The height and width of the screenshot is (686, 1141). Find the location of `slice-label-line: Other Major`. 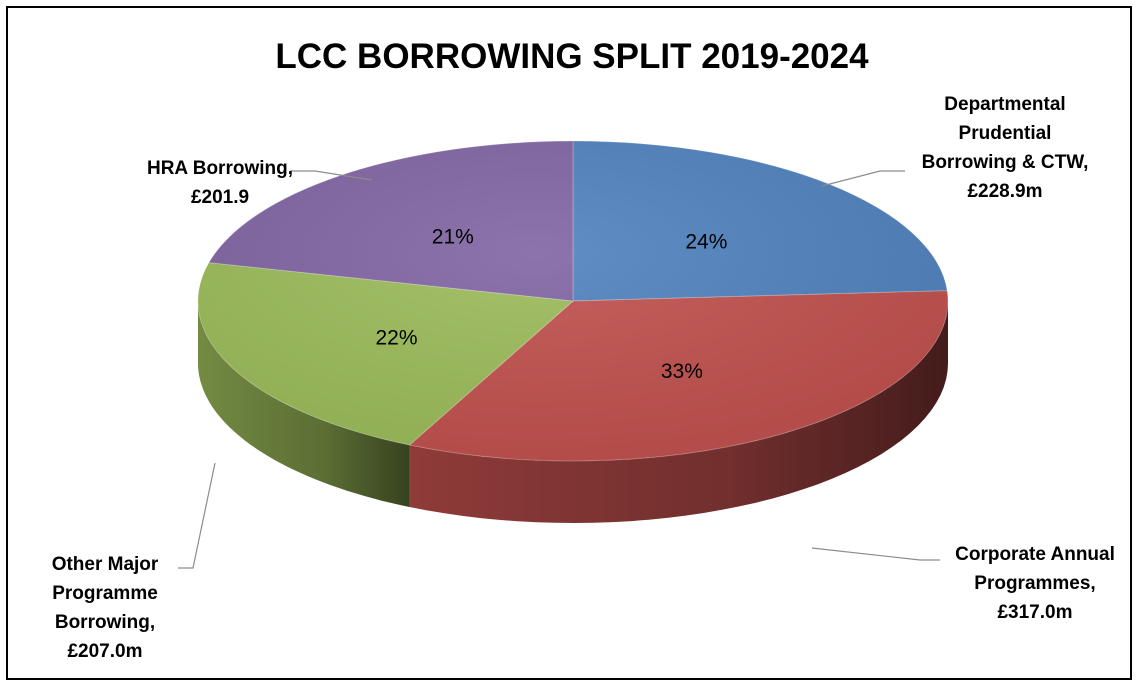

slice-label-line: Other Major is located at coordinates (105, 564).